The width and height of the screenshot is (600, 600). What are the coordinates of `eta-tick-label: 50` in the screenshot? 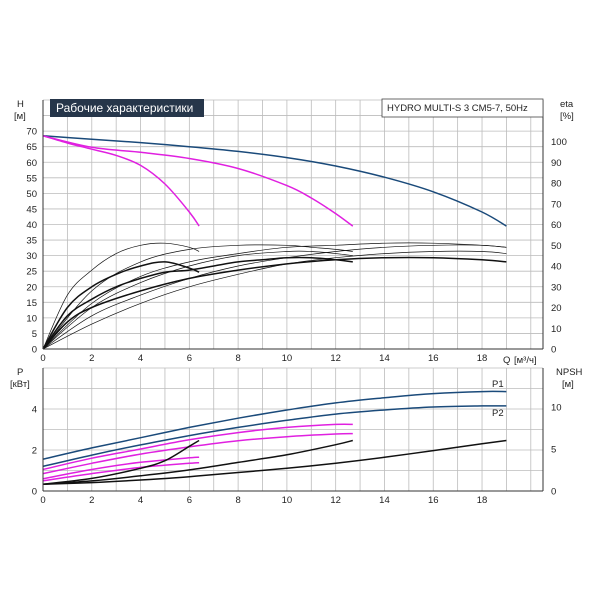 It's located at (556, 246).